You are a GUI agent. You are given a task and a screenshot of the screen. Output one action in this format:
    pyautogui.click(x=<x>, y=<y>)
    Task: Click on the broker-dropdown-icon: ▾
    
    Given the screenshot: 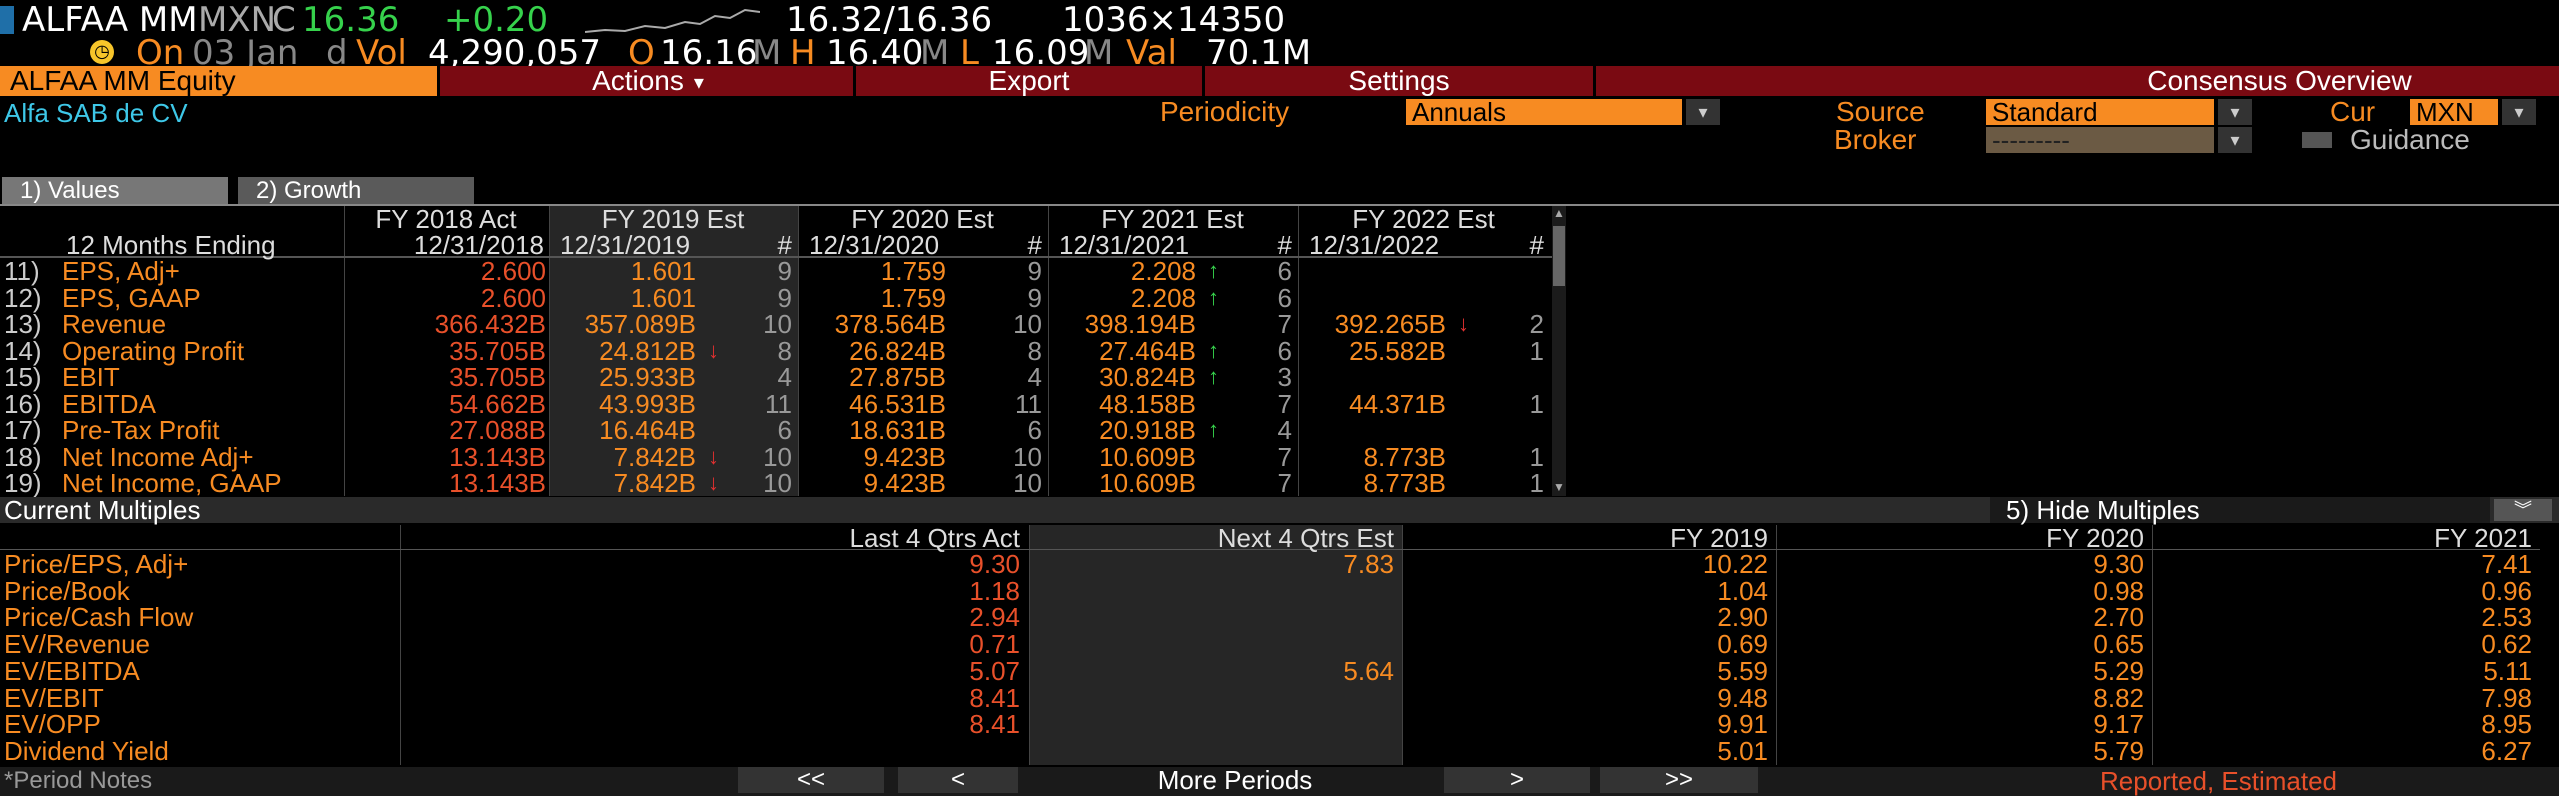 What is the action you would take?
    pyautogui.click(x=2235, y=140)
    